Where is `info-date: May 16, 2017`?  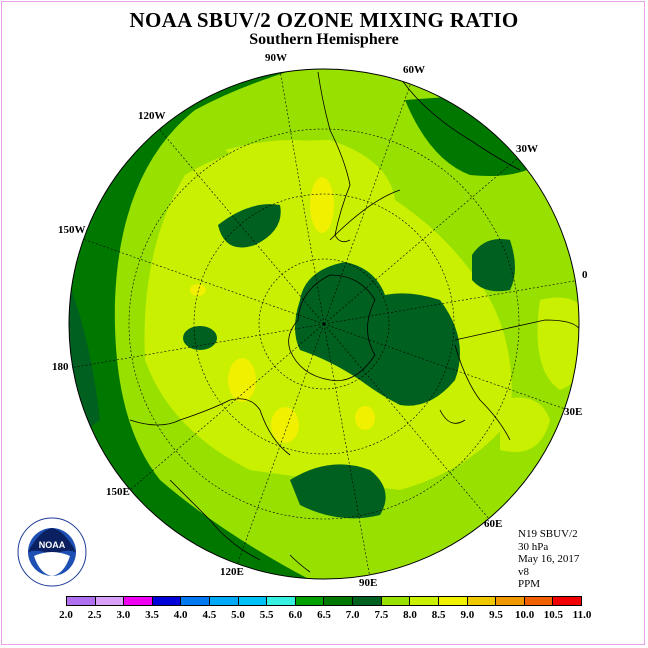 info-date: May 16, 2017 is located at coordinates (549, 559).